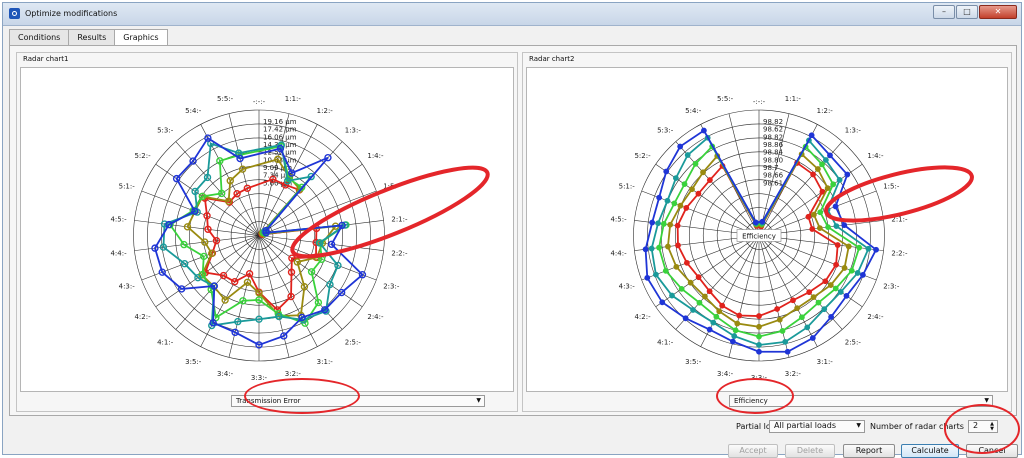 This screenshot has width=1024, height=458. Describe the element at coordinates (930, 451) in the screenshot. I see `calculate-button: Calculate` at that location.